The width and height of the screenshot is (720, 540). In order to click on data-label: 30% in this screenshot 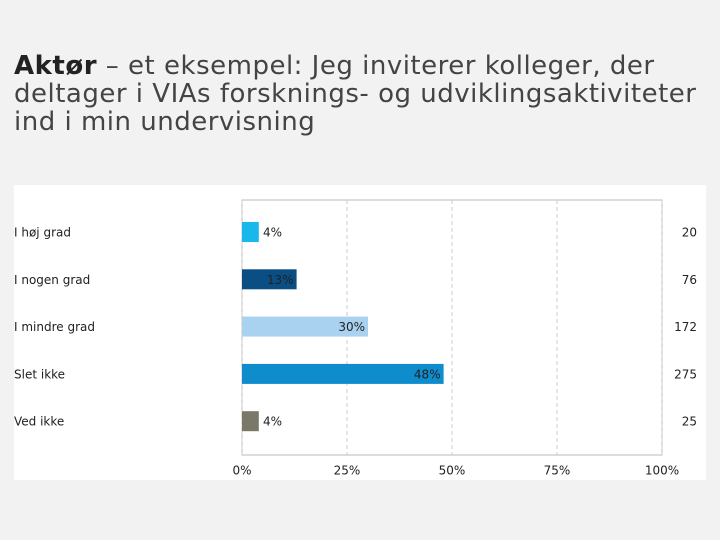, I will do `click(351, 327)`.